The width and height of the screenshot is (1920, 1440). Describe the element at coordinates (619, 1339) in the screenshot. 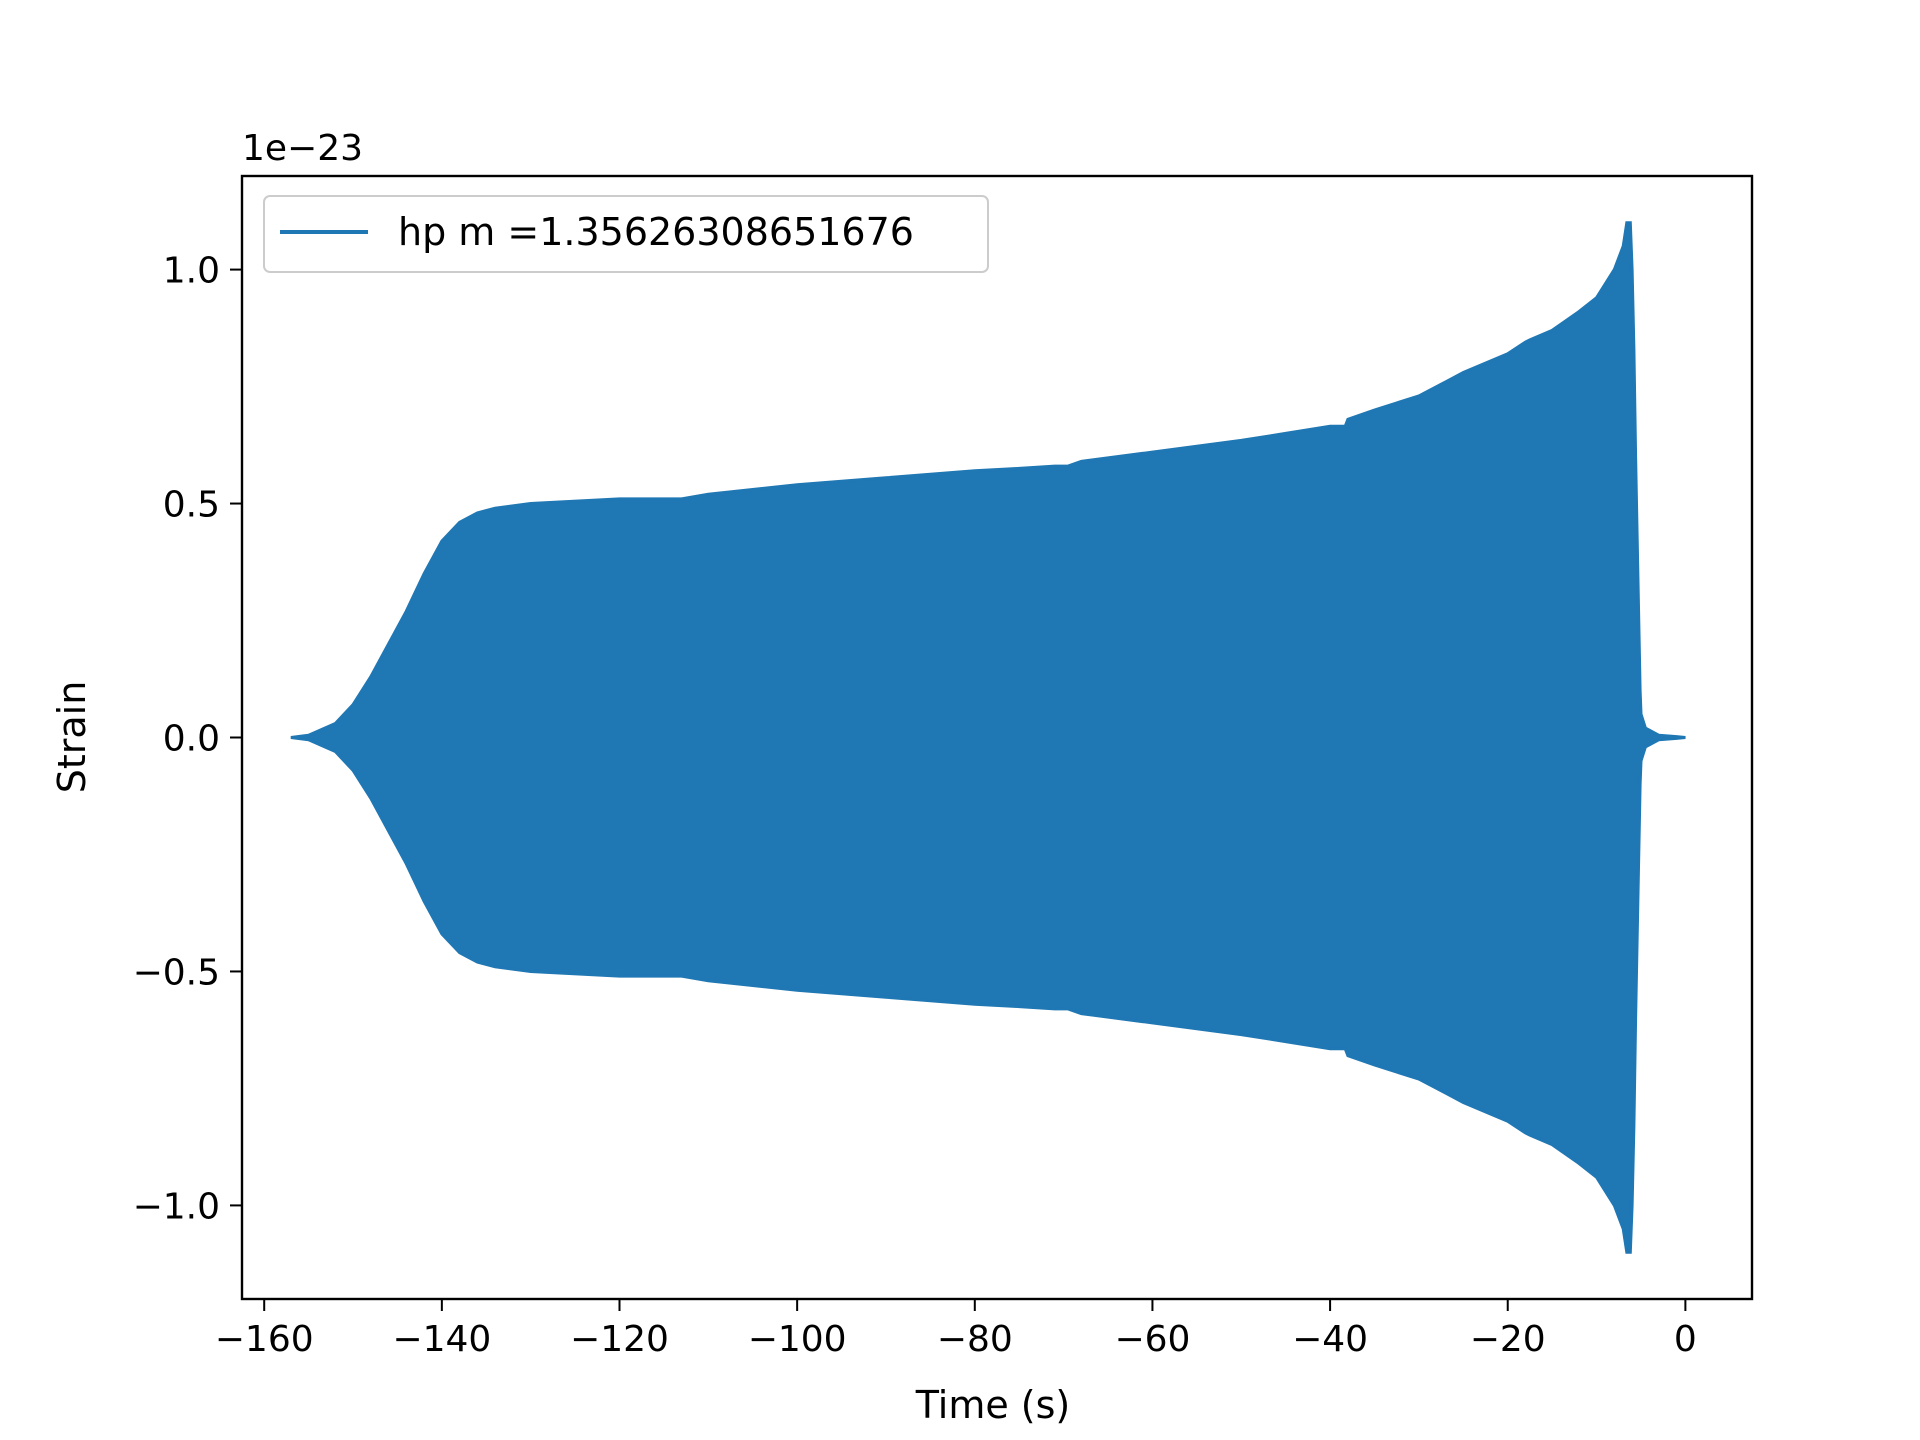

I see `x-tick-label: −120` at that location.